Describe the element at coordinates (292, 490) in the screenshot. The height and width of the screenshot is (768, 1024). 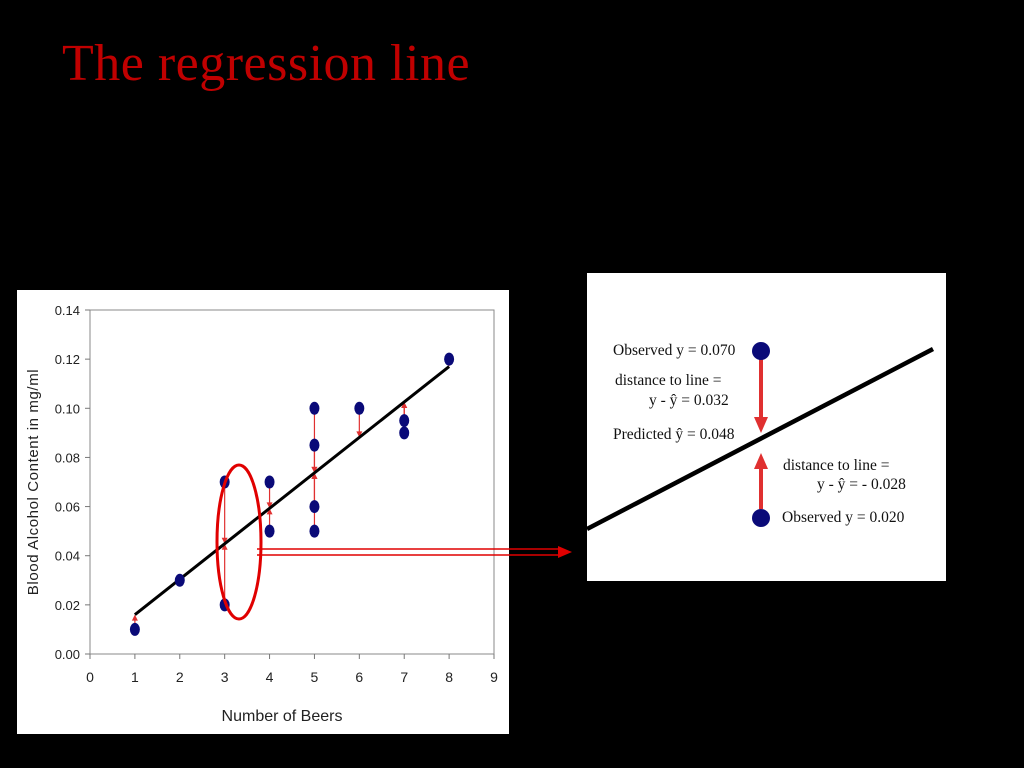
I see `regression-line` at that location.